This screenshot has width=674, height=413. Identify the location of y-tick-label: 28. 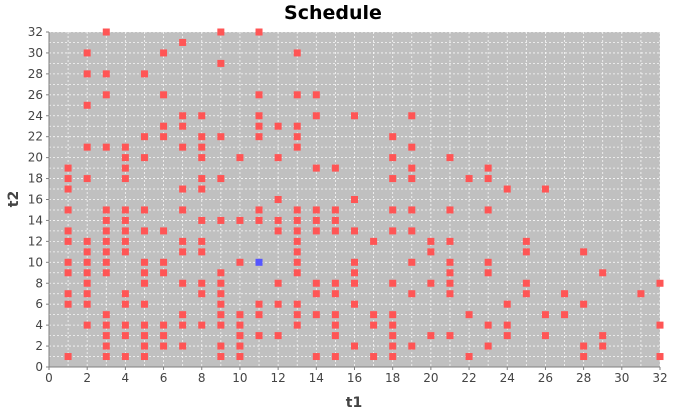
(35, 74).